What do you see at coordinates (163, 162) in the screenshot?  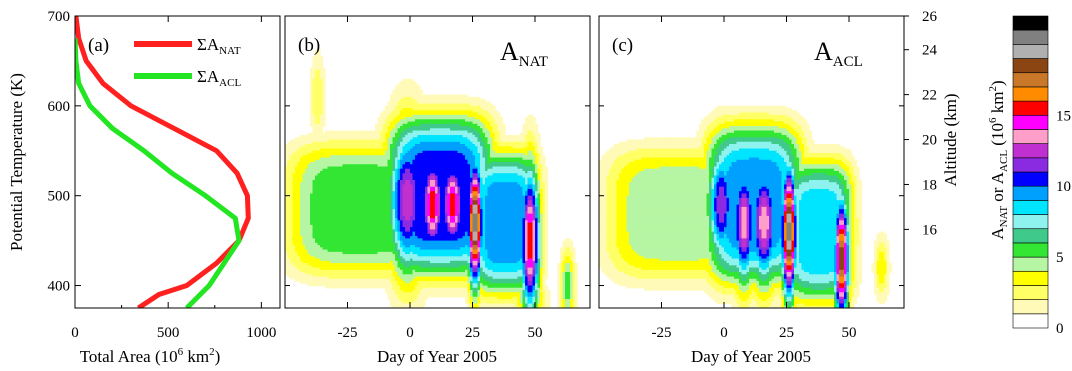 I see `series-line-nat` at bounding box center [163, 162].